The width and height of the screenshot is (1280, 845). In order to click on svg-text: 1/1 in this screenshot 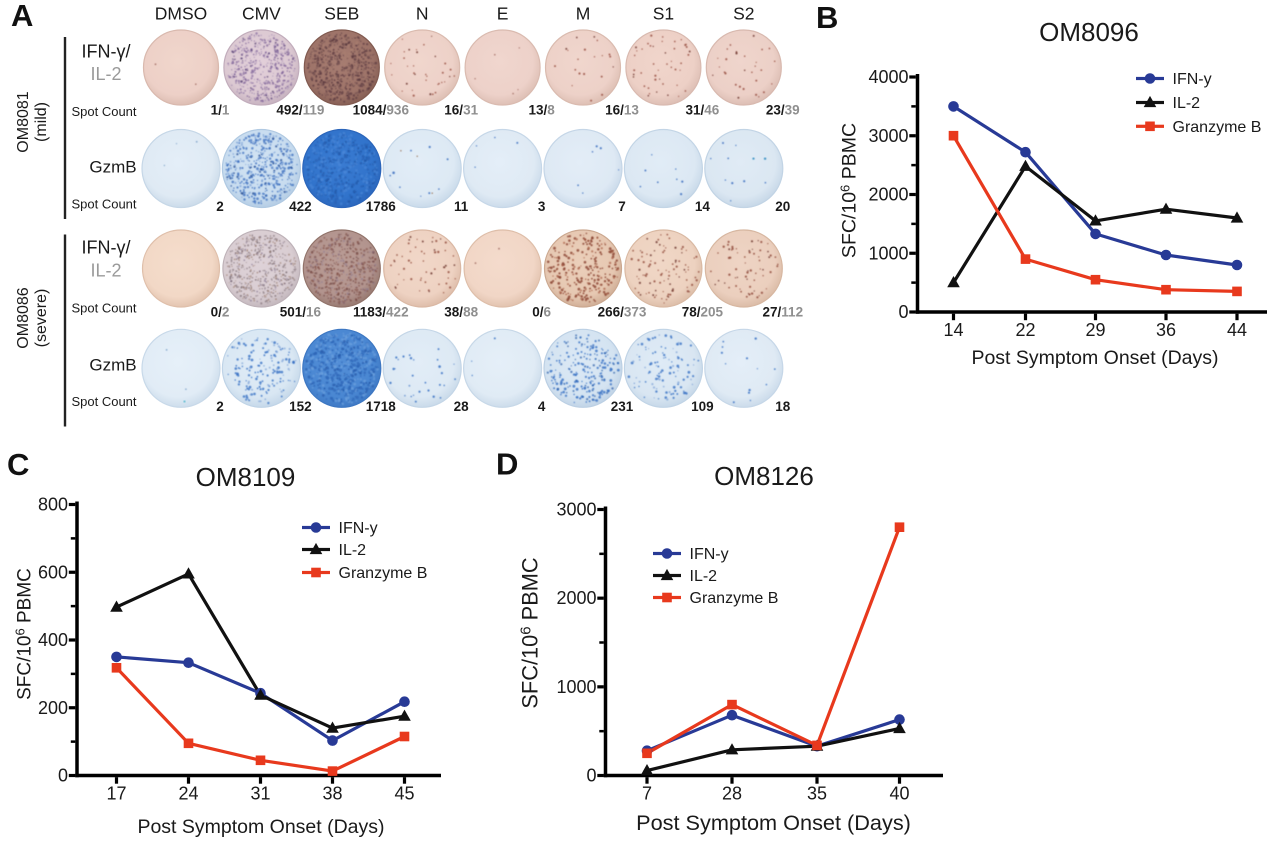, I will do `click(220, 110)`.